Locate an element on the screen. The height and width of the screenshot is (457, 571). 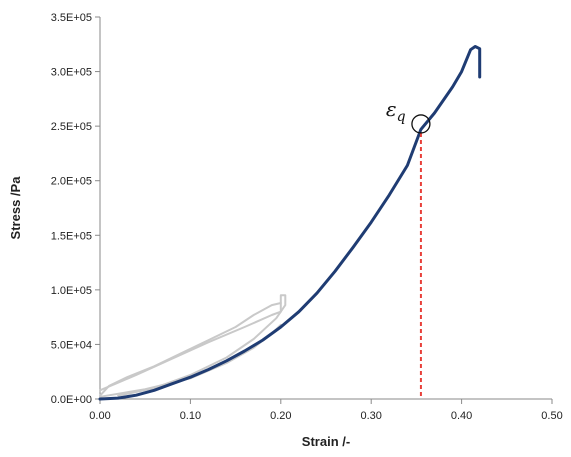
x-tick-label: 0.30 is located at coordinates (370, 416).